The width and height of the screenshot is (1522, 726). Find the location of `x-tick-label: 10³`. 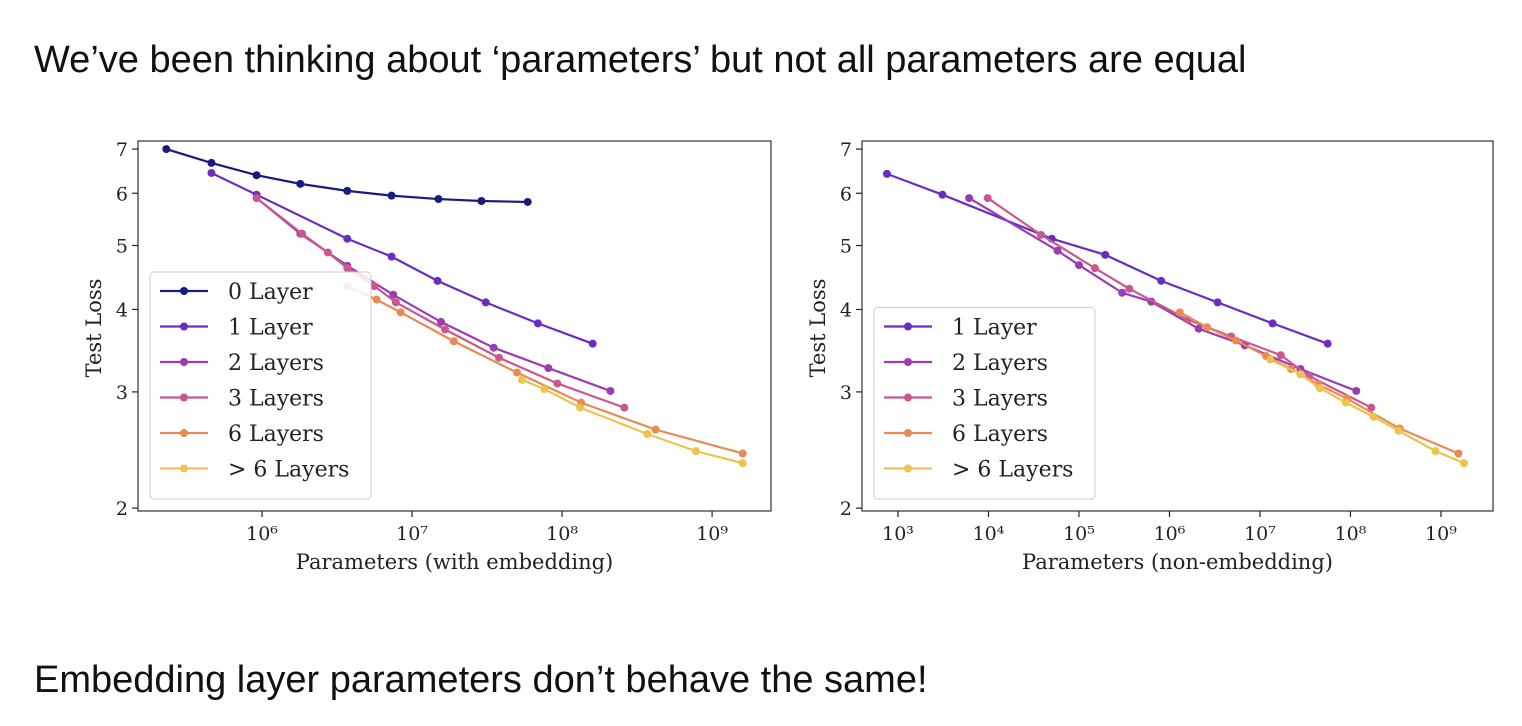

x-tick-label: 10³ is located at coordinates (898, 534).